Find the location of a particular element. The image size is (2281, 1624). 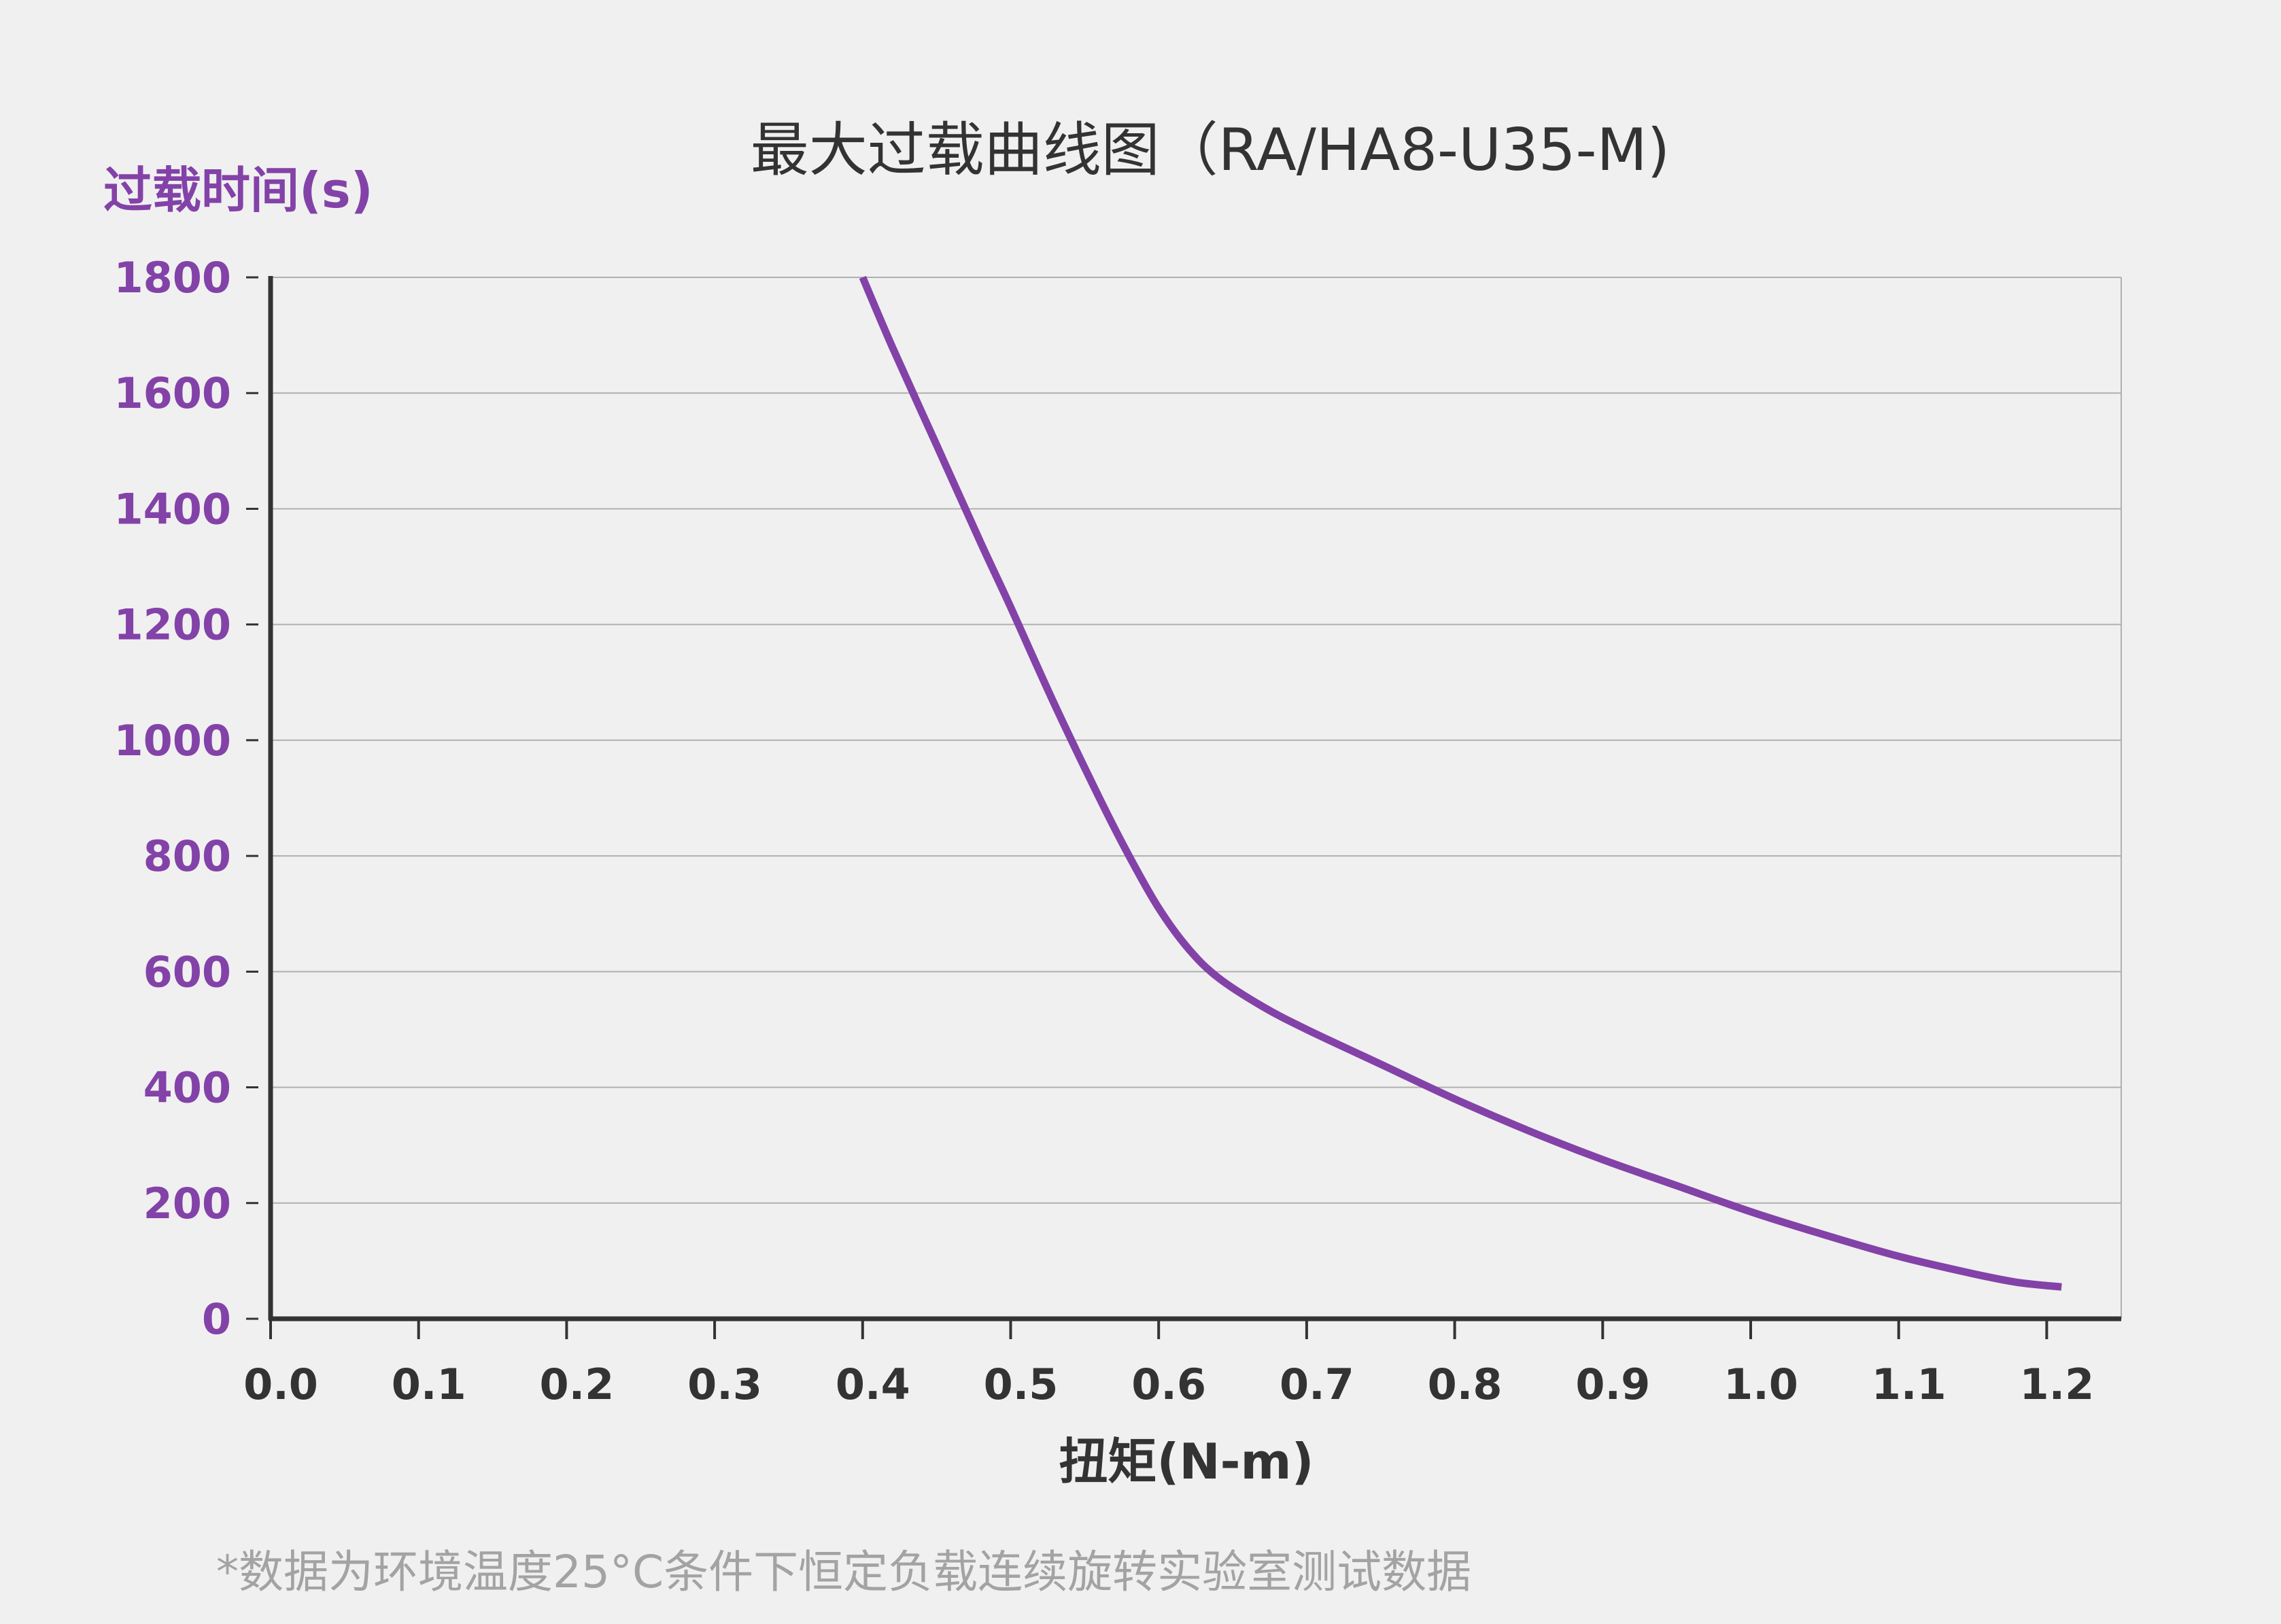

y-axis-label: 过载时间(s) is located at coordinates (238, 190).